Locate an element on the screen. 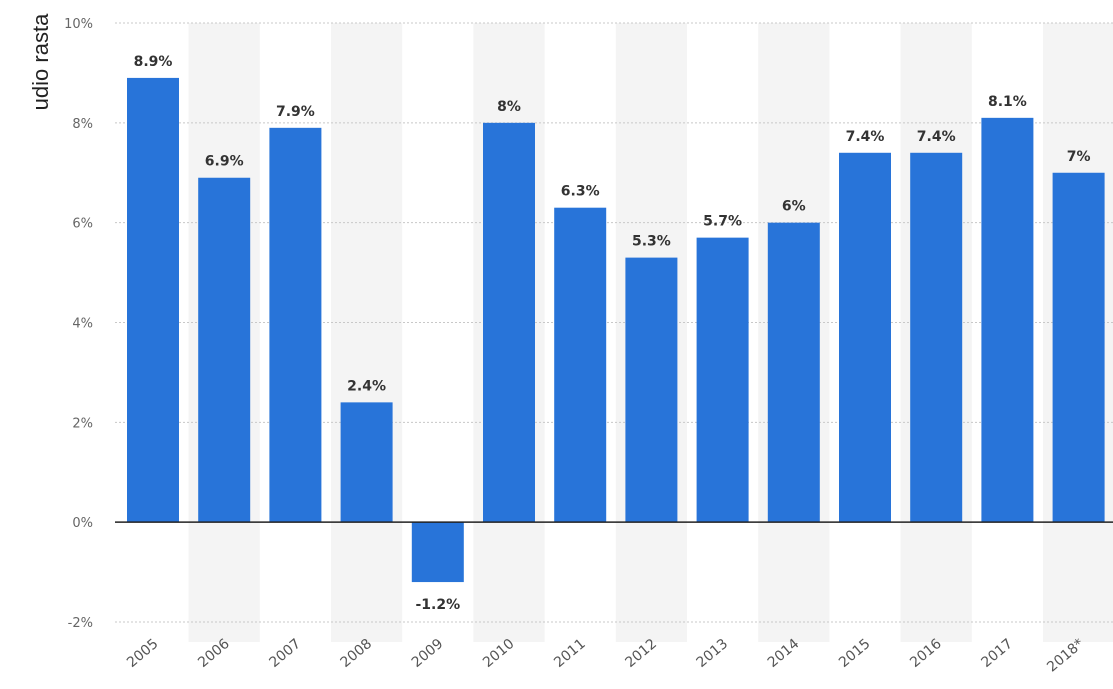 The width and height of the screenshot is (1113, 689). data-label: 7.9% is located at coordinates (295, 112).